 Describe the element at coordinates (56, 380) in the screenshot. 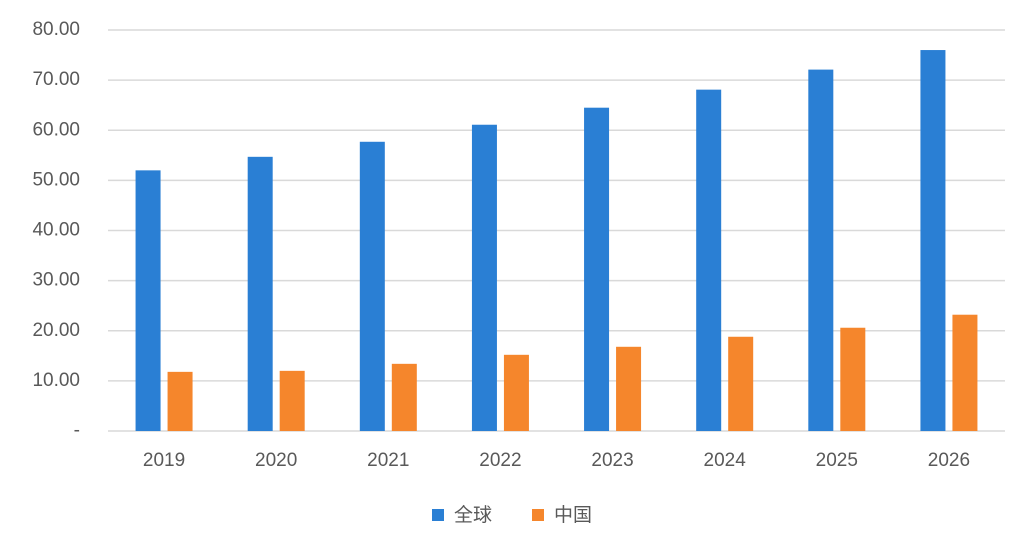

I see `y-tick-label: 10.00` at that location.